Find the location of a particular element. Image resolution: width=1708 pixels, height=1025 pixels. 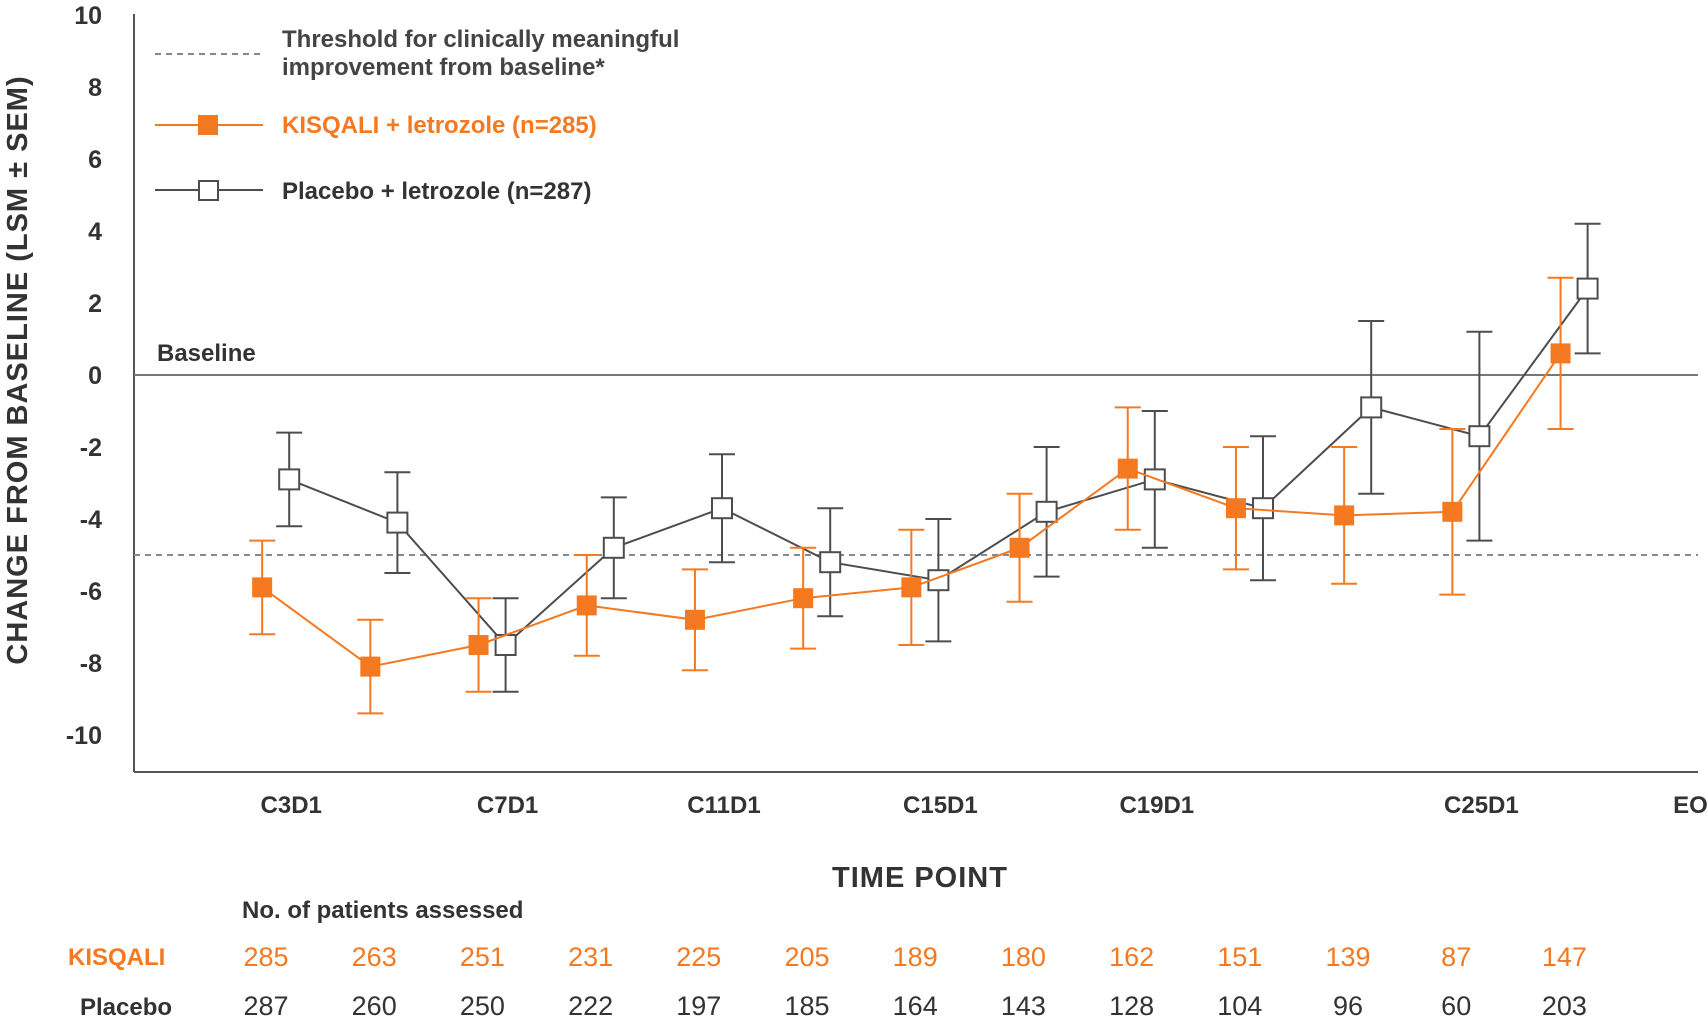

legend-placebo-marker is located at coordinates (208, 190).